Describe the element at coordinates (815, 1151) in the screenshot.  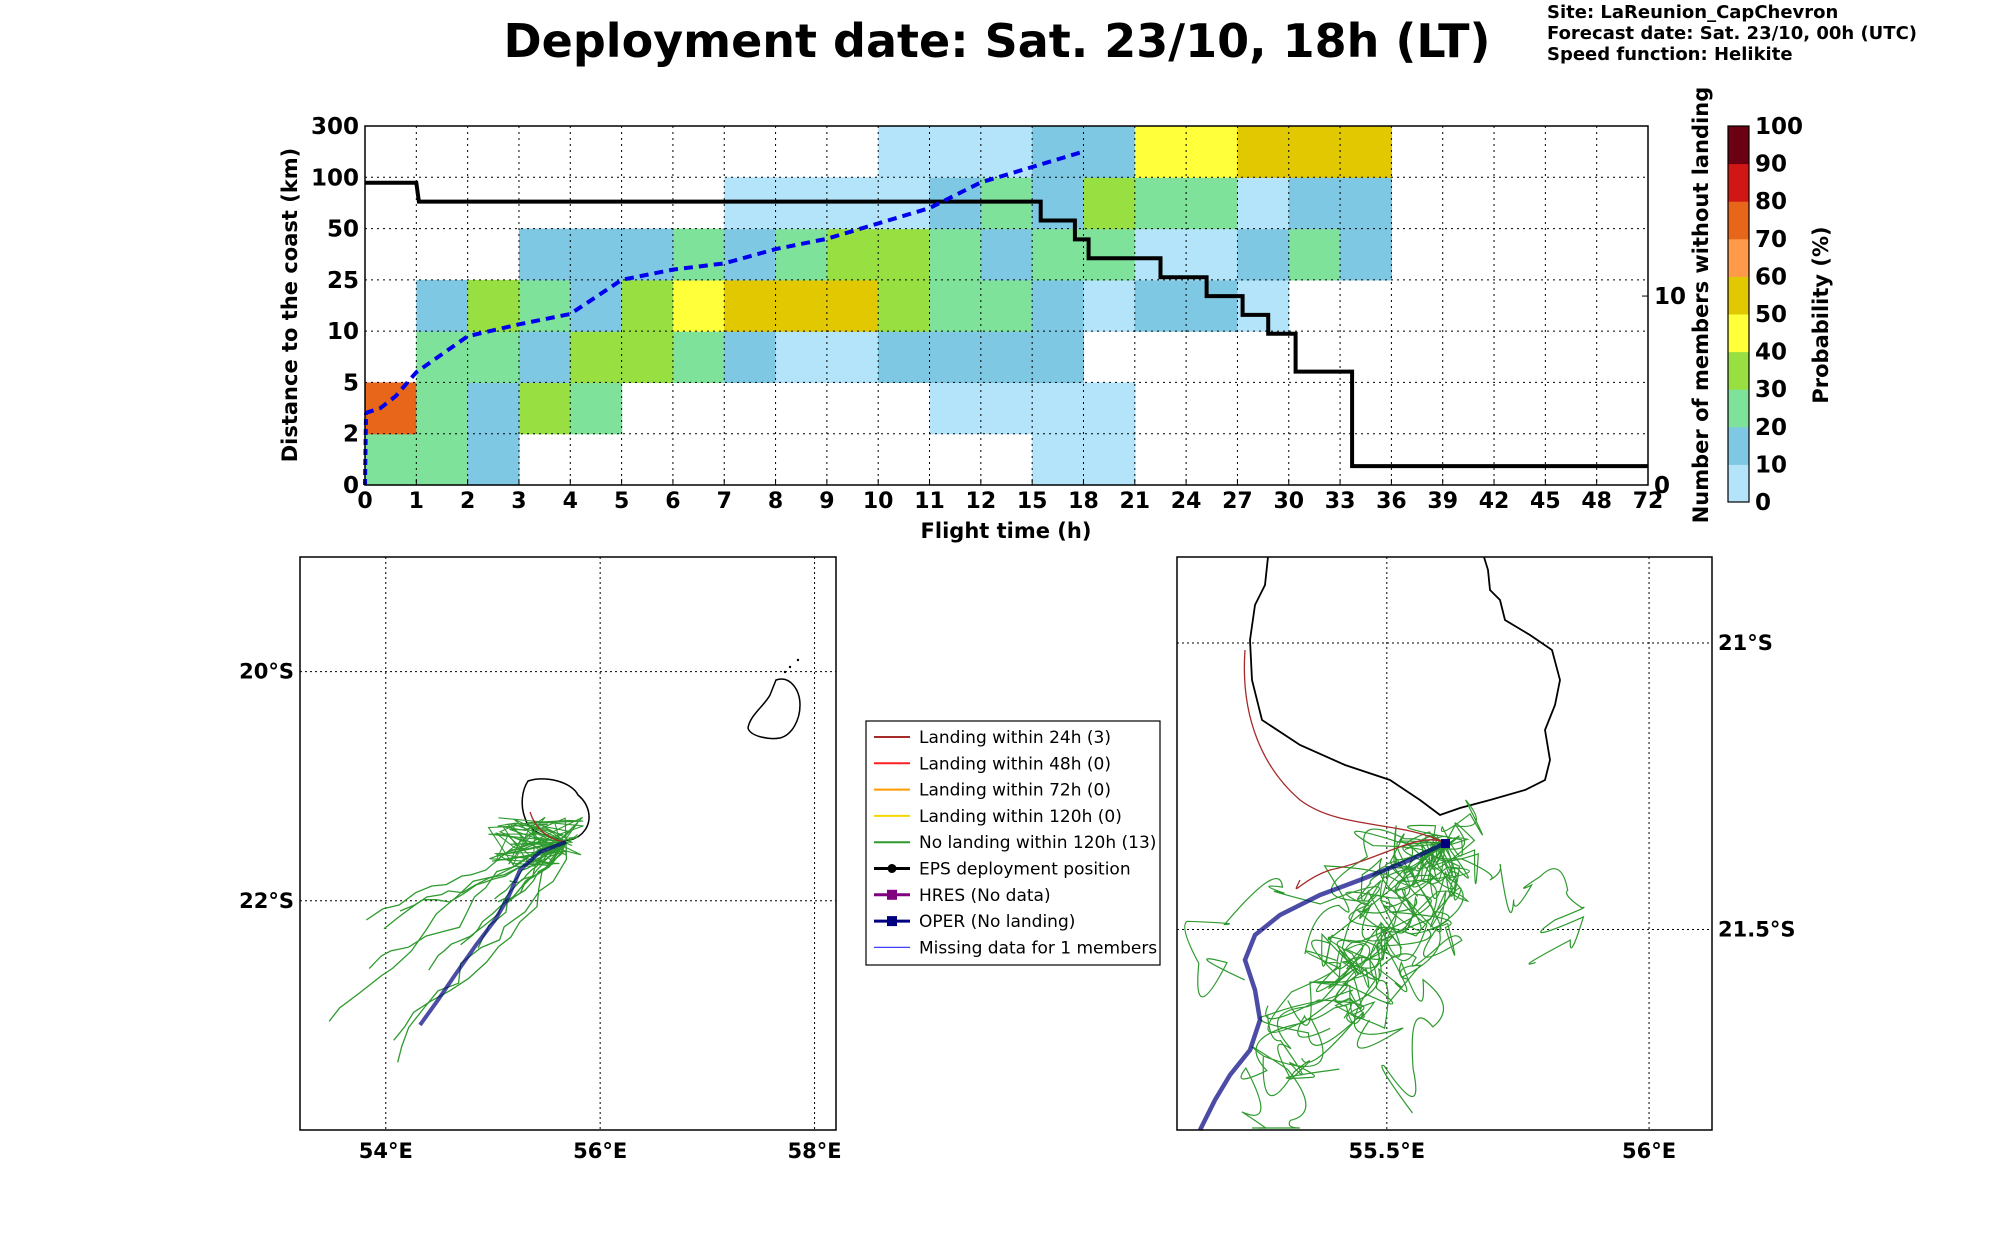
I see `lon-tick-label: 58°E` at that location.